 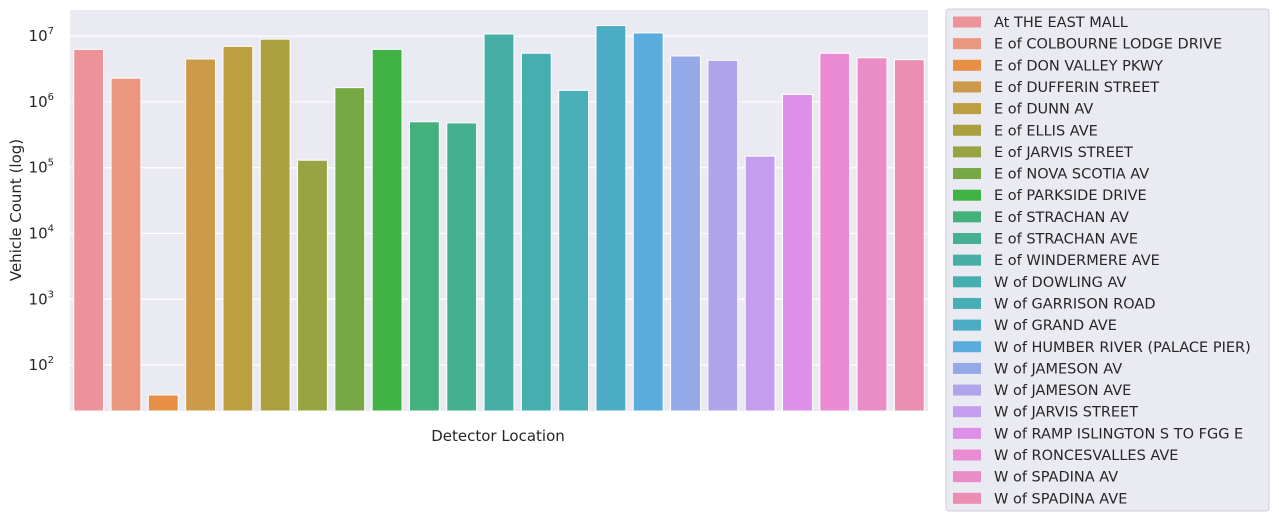 I want to click on legend-label: W of RONCESVALLES AVE, so click(x=1086, y=456).